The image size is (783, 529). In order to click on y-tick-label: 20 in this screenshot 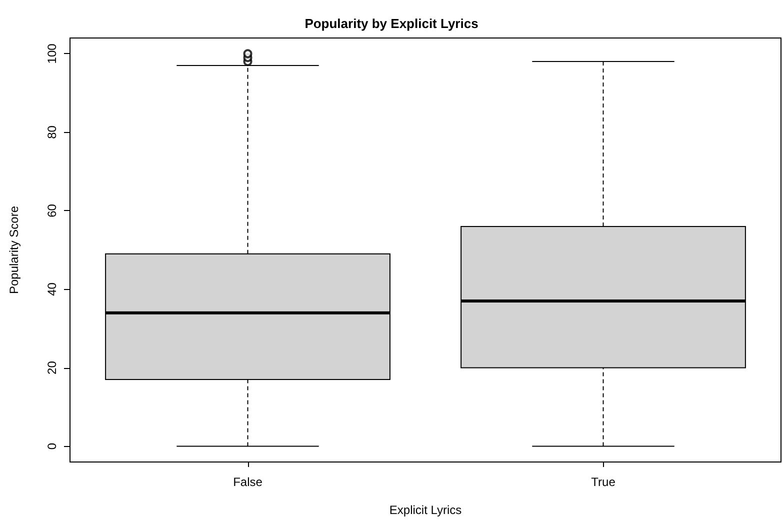, I will do `click(52, 367)`.